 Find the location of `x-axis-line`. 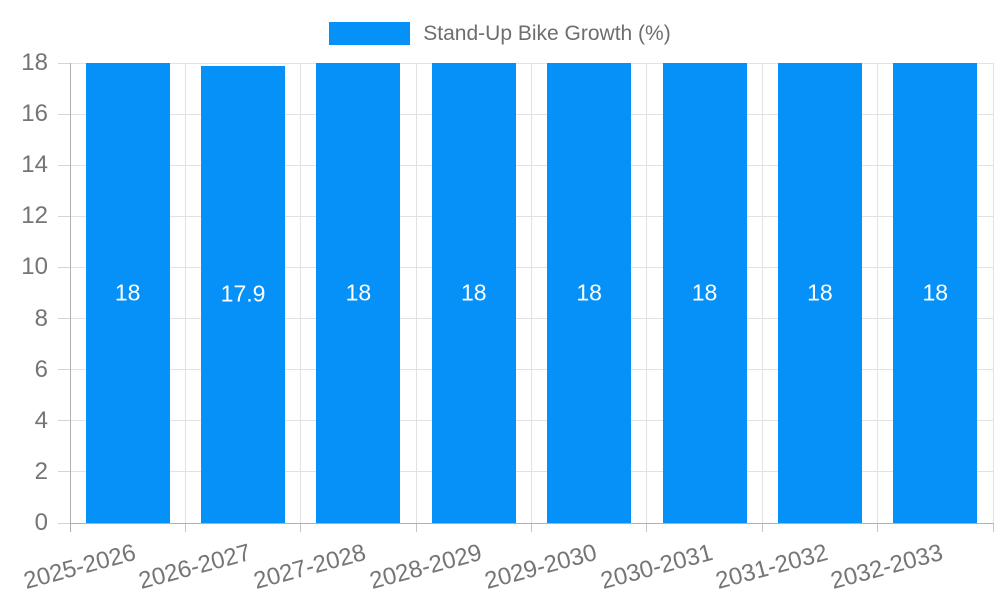

x-axis-line is located at coordinates (531, 523).